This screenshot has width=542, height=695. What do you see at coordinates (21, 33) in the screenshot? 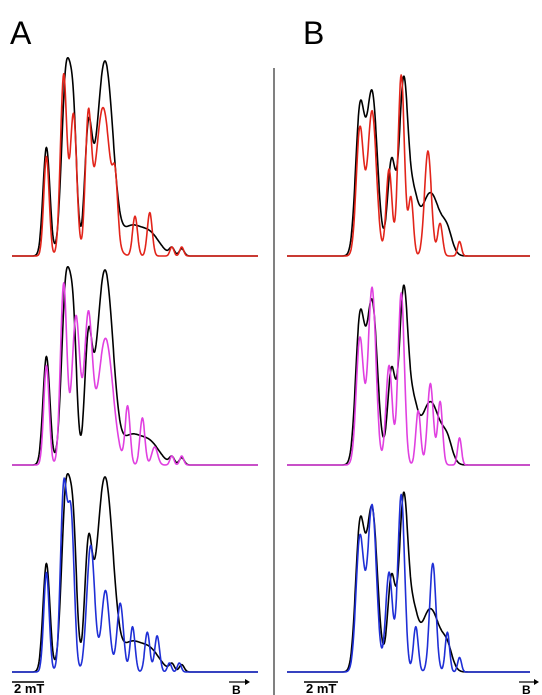
I see `panel-label-a: A` at bounding box center [21, 33].